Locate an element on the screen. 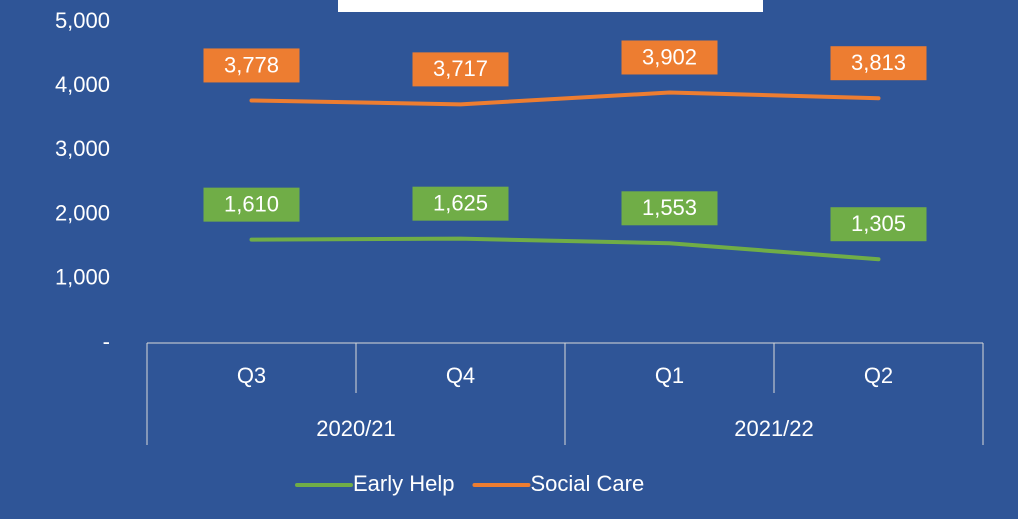 The width and height of the screenshot is (1018, 519). data-label: 1,625 is located at coordinates (460, 202).